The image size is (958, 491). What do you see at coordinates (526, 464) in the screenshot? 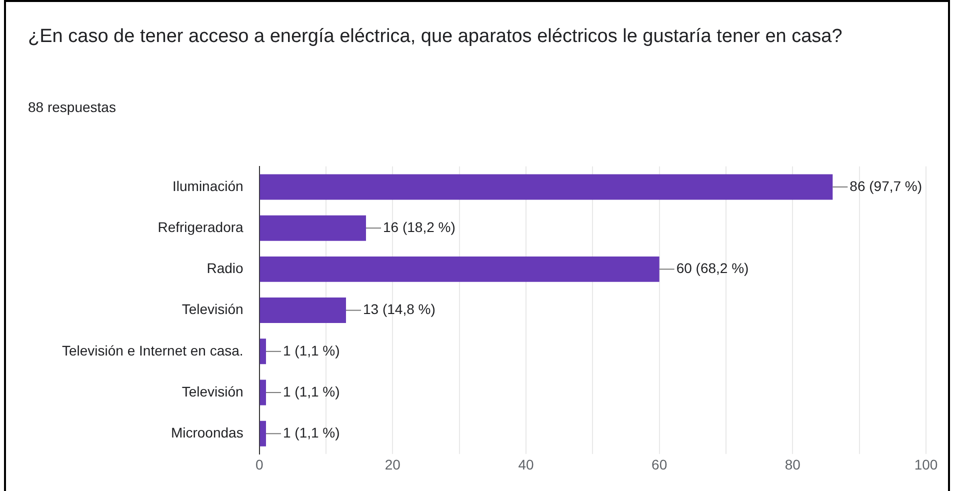
I see `x-tick-label: 40` at bounding box center [526, 464].